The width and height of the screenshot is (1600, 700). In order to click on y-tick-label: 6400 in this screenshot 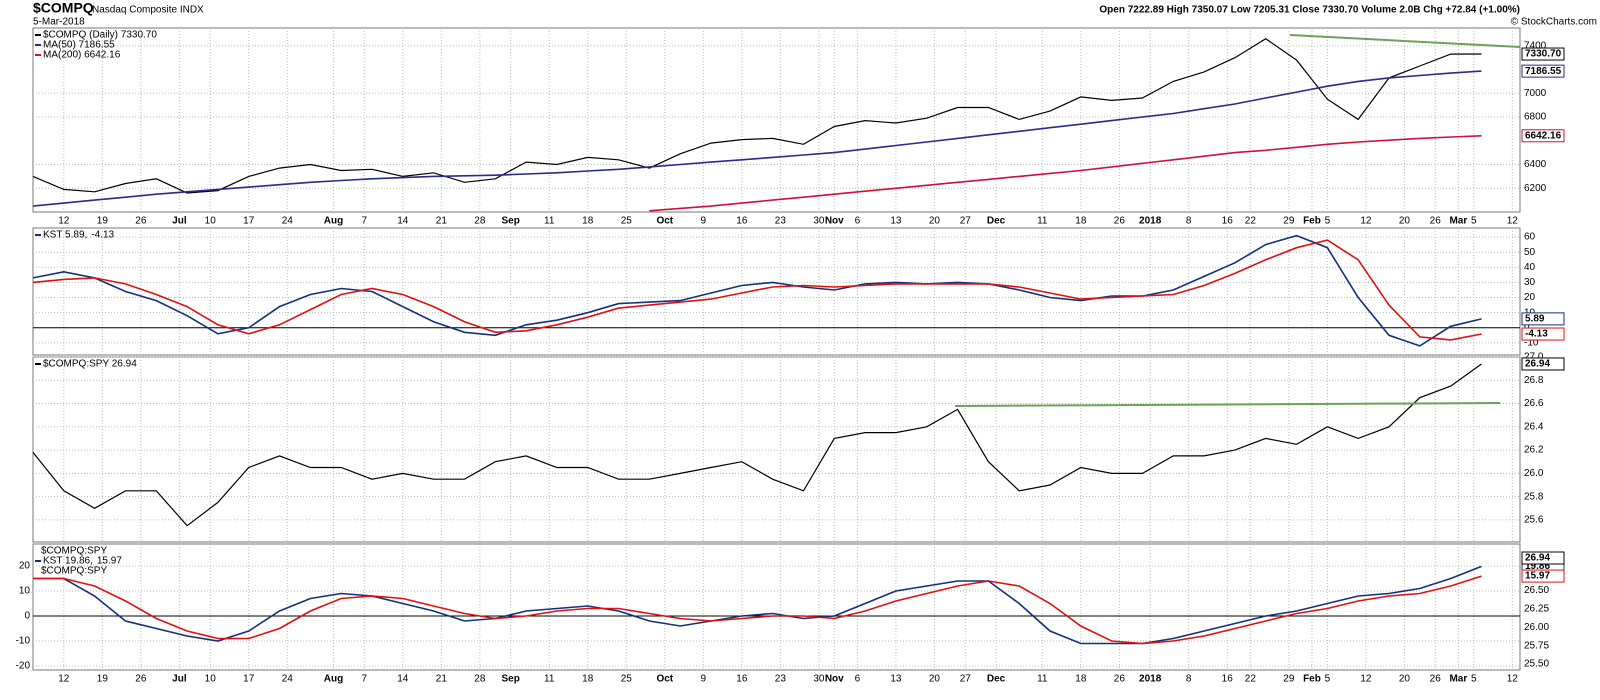, I will do `click(1535, 164)`.